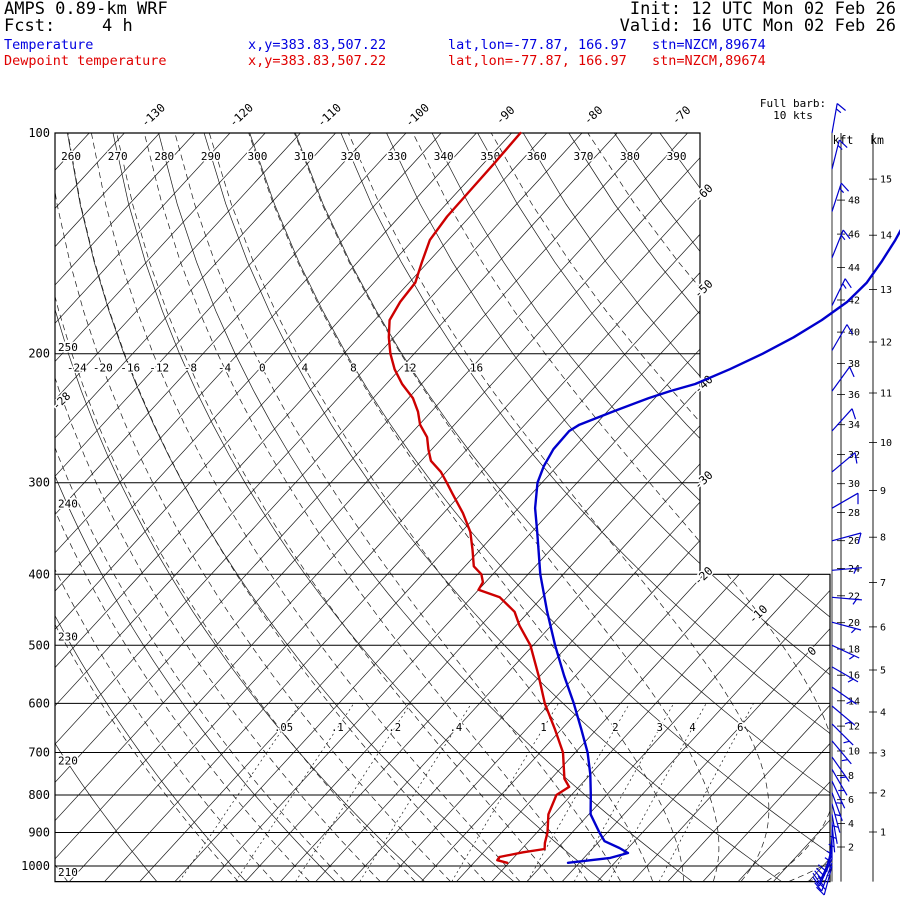  What do you see at coordinates (793, 115) in the screenshot?
I see `barb-note-line2: 10 kts` at bounding box center [793, 115].